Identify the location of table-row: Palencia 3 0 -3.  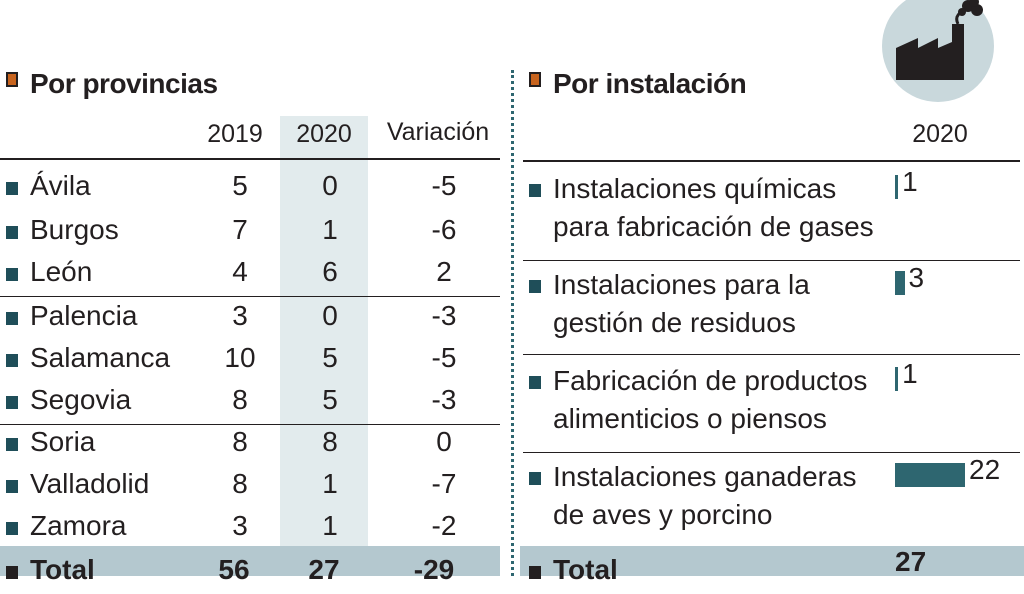
(250, 319).